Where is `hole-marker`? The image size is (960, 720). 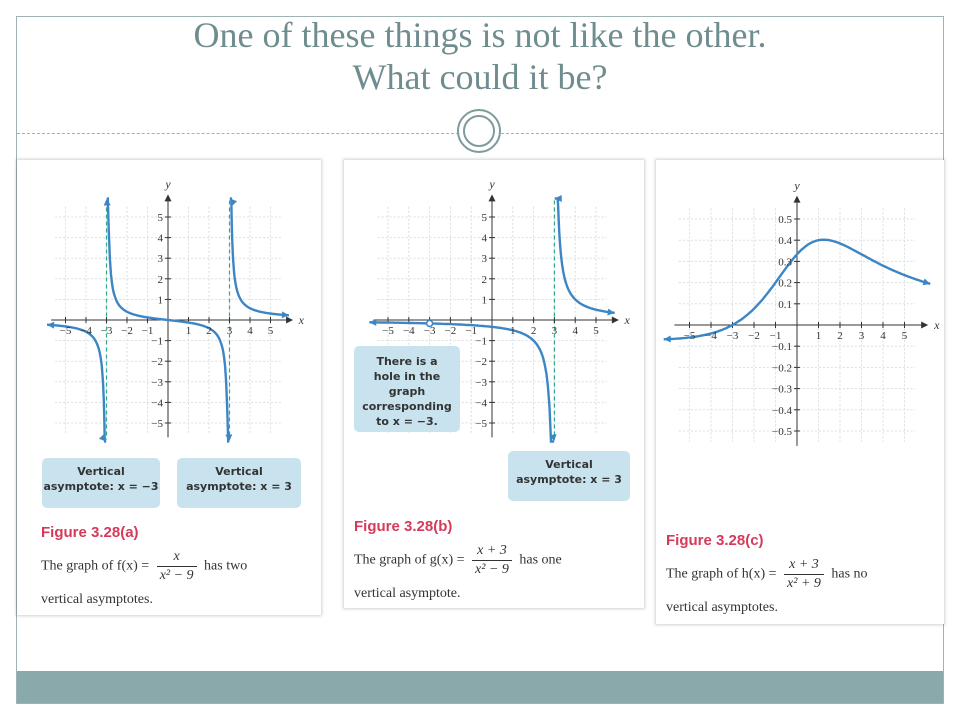 hole-marker is located at coordinates (429, 323).